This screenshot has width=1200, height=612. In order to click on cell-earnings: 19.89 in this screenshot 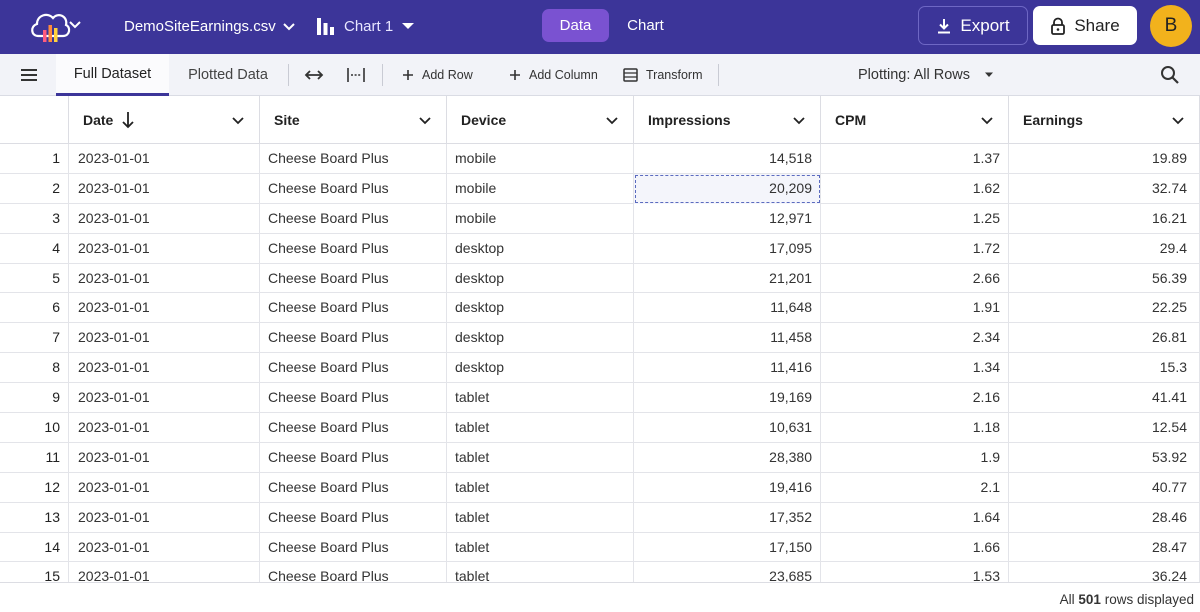, I will do `click(1104, 159)`.